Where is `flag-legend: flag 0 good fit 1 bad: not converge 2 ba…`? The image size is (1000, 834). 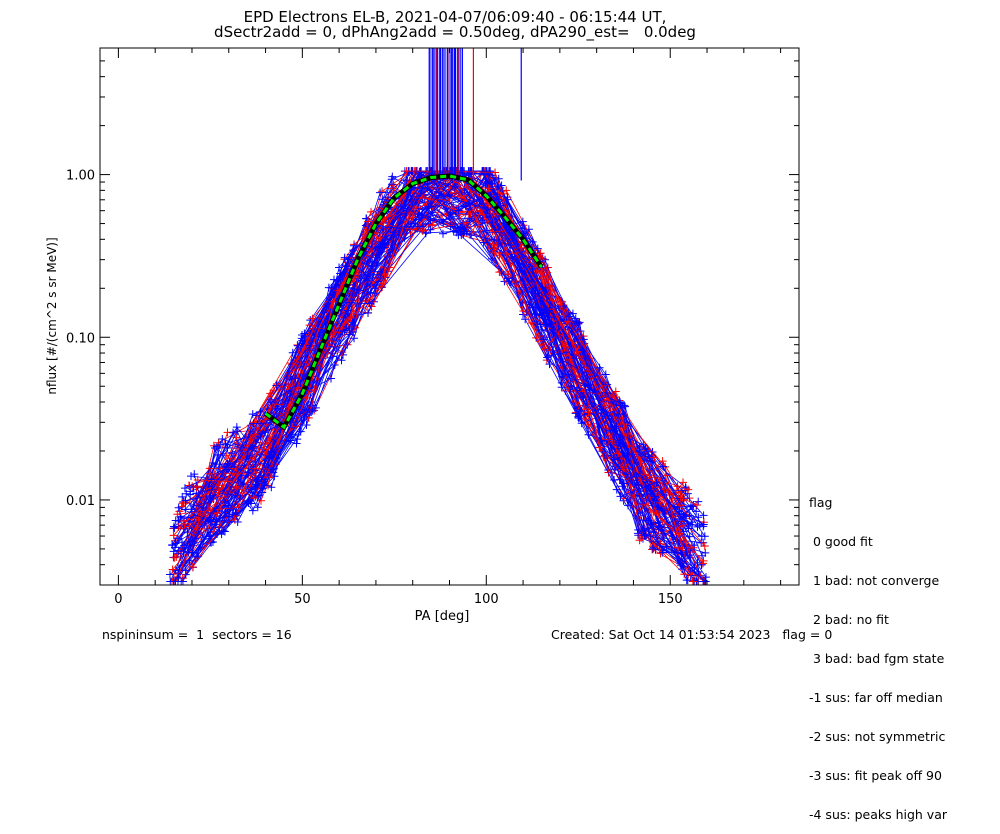 flag-legend: flag 0 good fit 1 bad: not converge 2 ba… is located at coordinates (878, 652).